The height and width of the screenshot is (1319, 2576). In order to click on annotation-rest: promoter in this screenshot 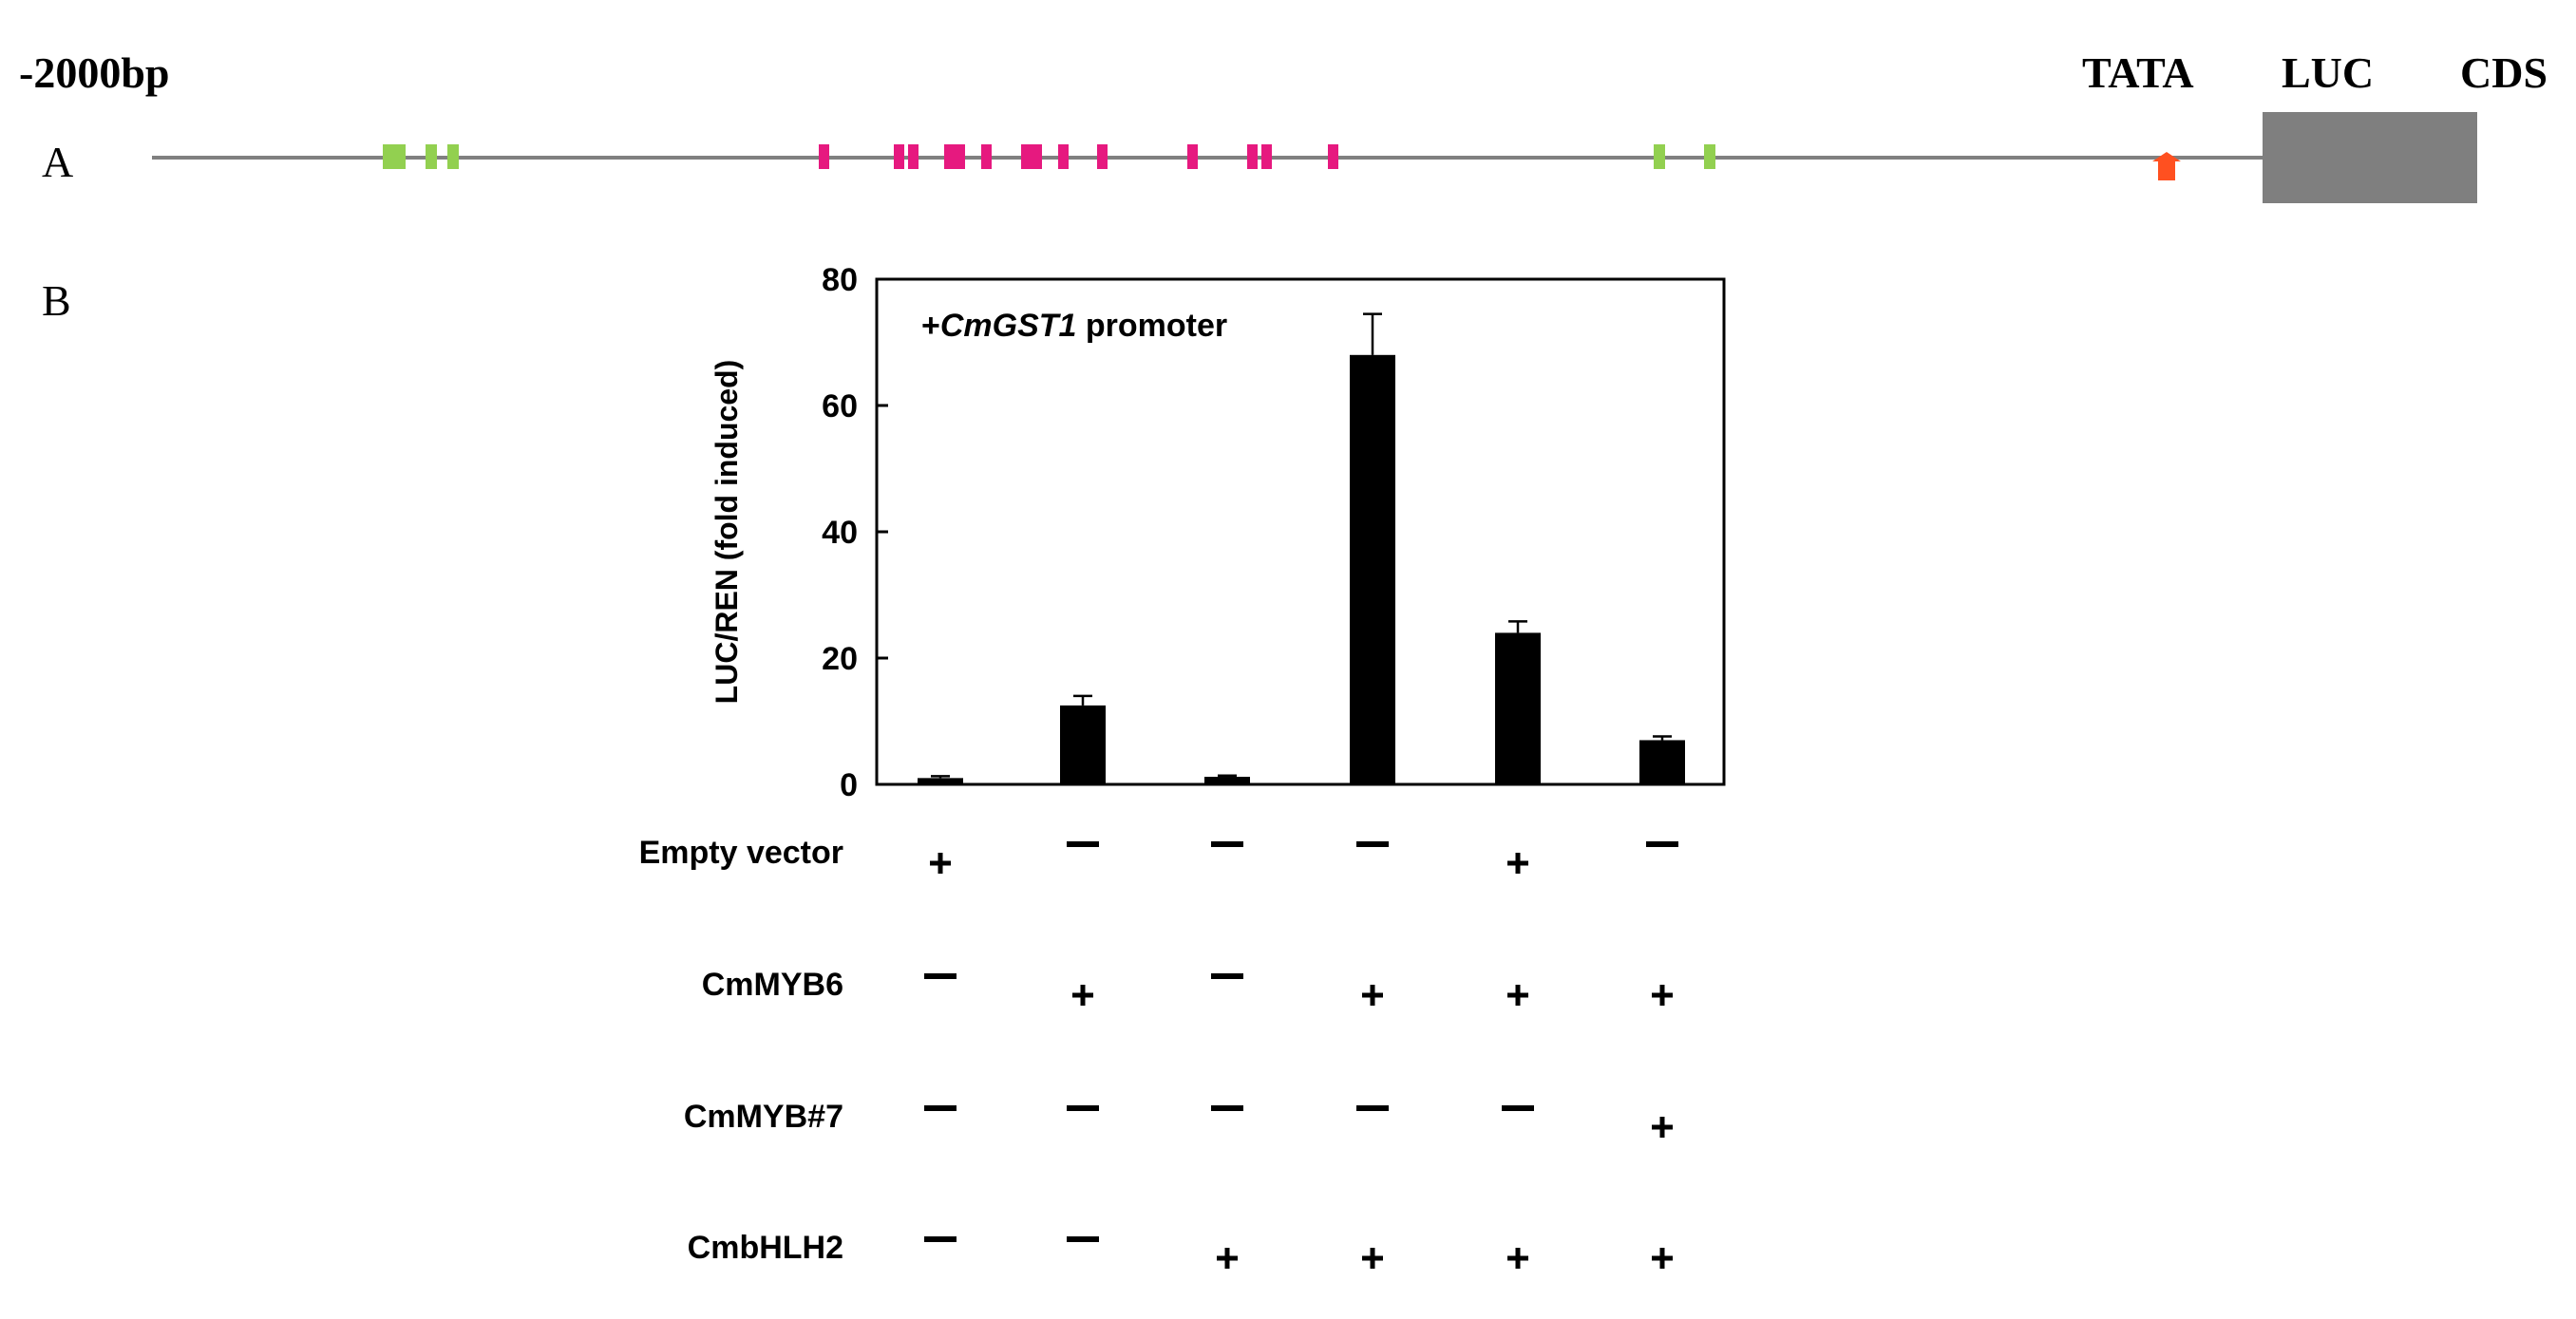, I will do `click(1151, 326)`.